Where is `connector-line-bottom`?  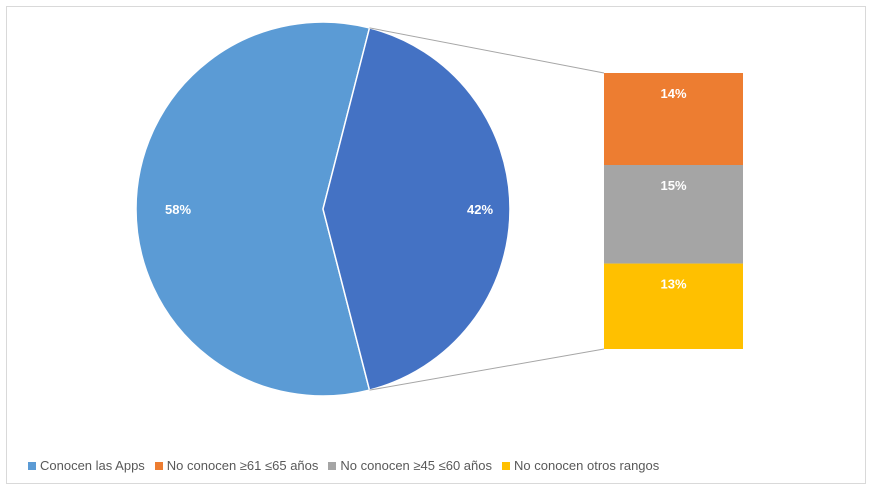 connector-line-bottom is located at coordinates (487, 369).